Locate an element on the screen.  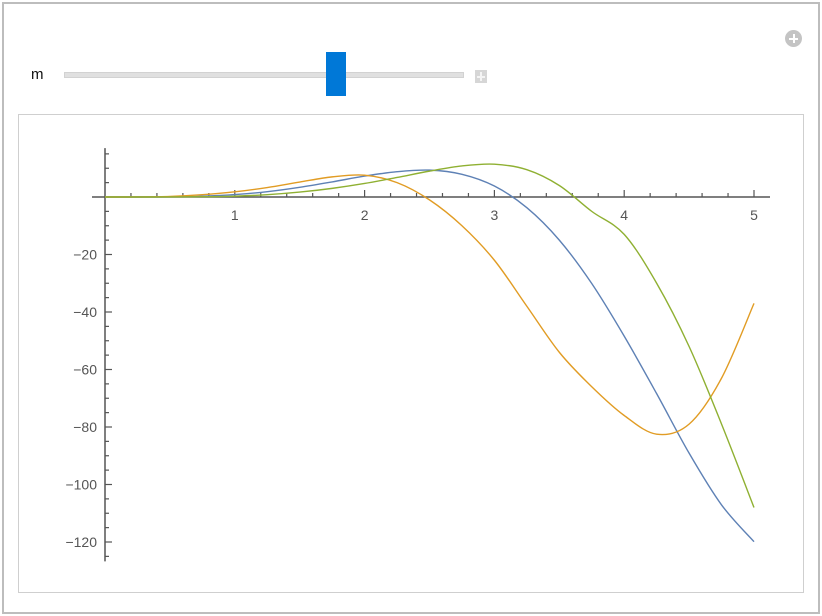
x-tick-label: 1 is located at coordinates (235, 215).